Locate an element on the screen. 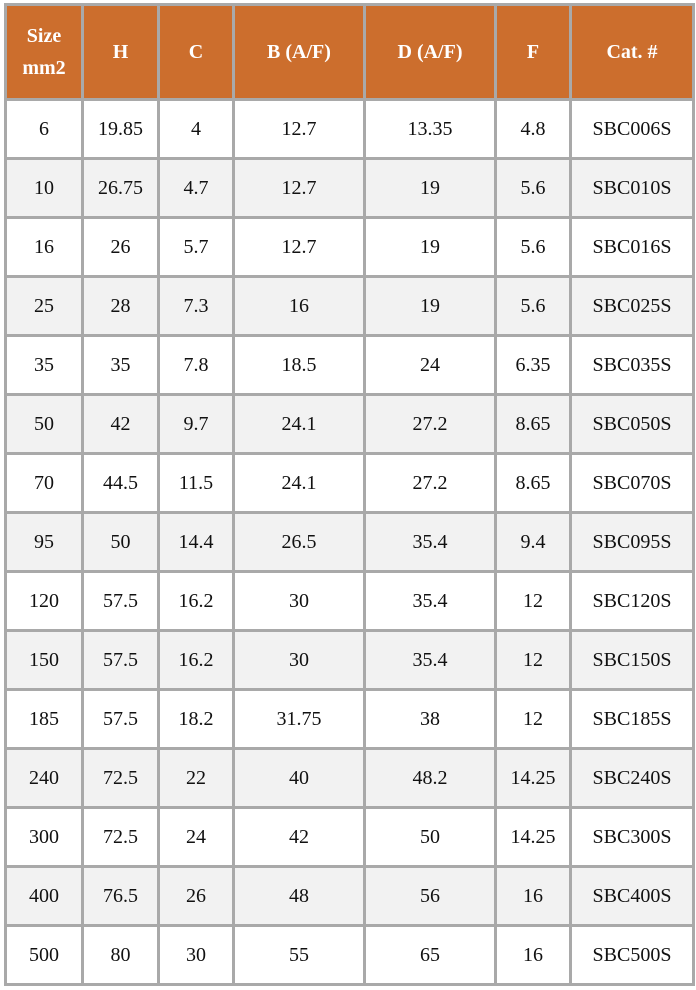  cell-h: 35 is located at coordinates (120, 365).